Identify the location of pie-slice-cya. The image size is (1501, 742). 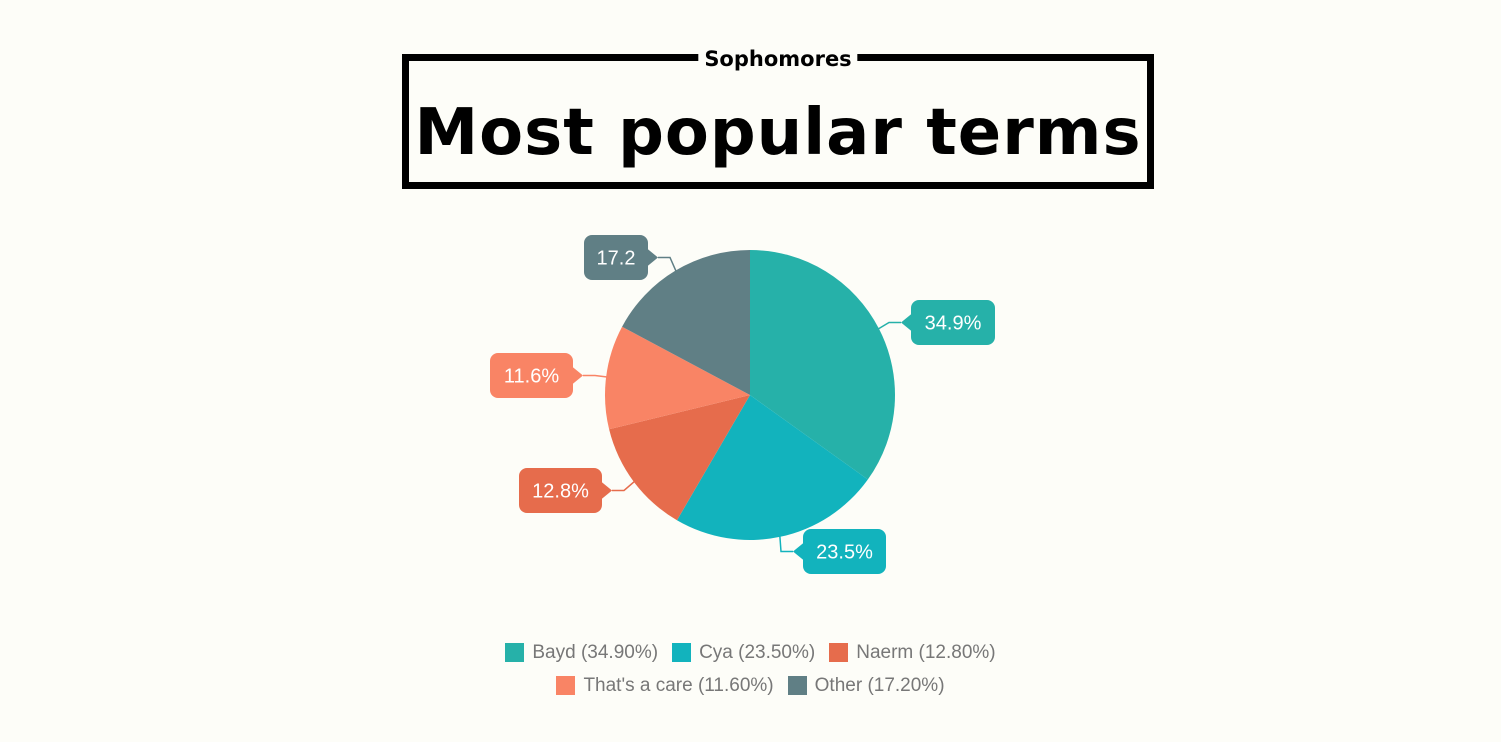
(772, 468).